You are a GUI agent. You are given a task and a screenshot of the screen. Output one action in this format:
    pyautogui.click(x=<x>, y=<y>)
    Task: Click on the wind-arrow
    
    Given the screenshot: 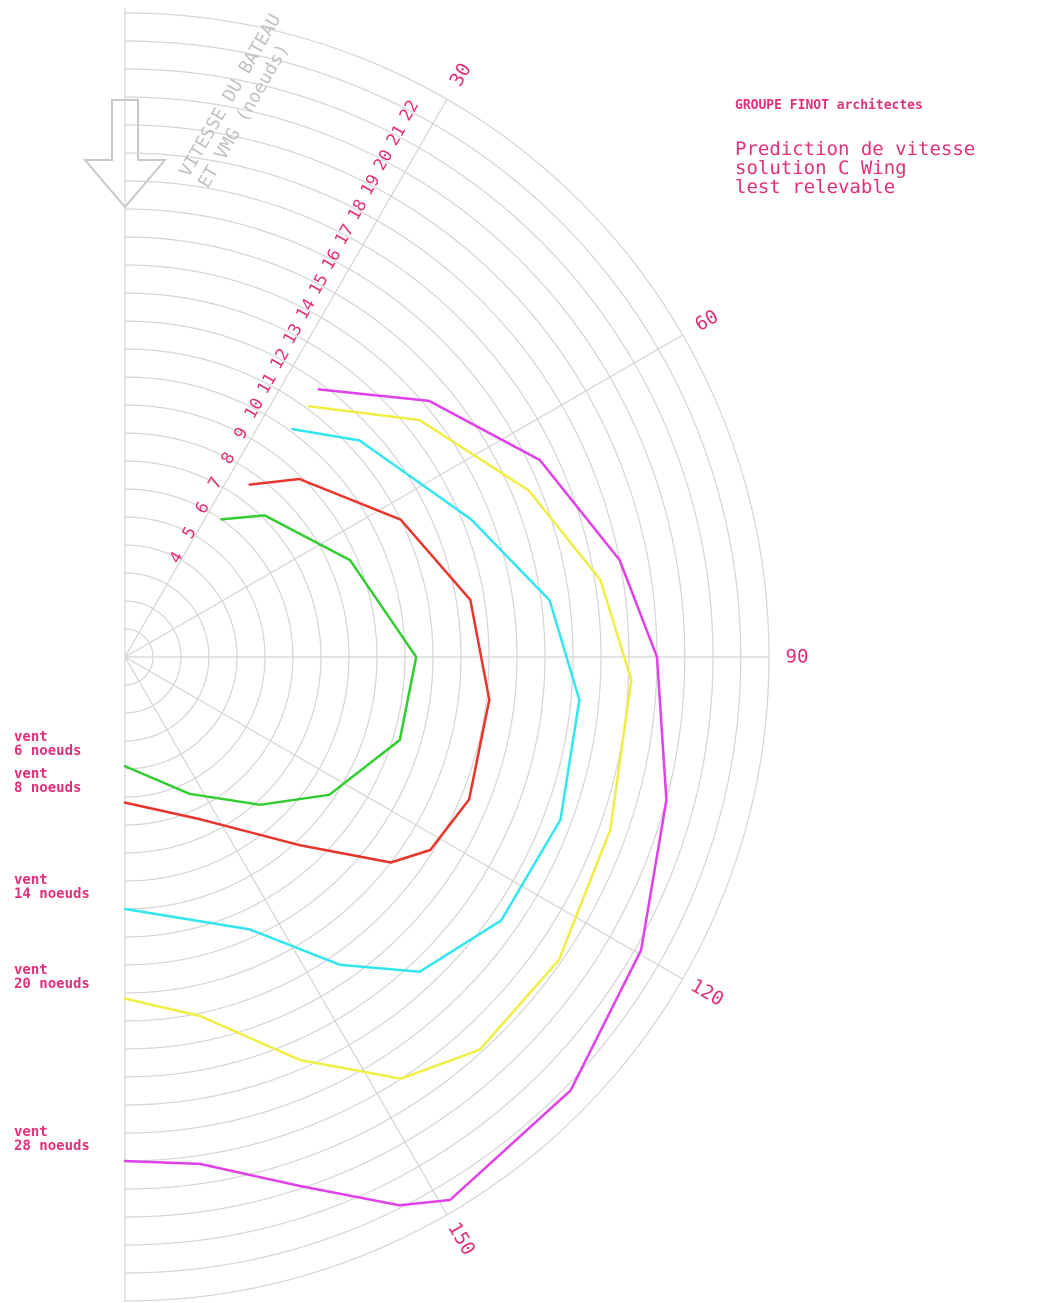 What is the action you would take?
    pyautogui.click(x=125, y=154)
    